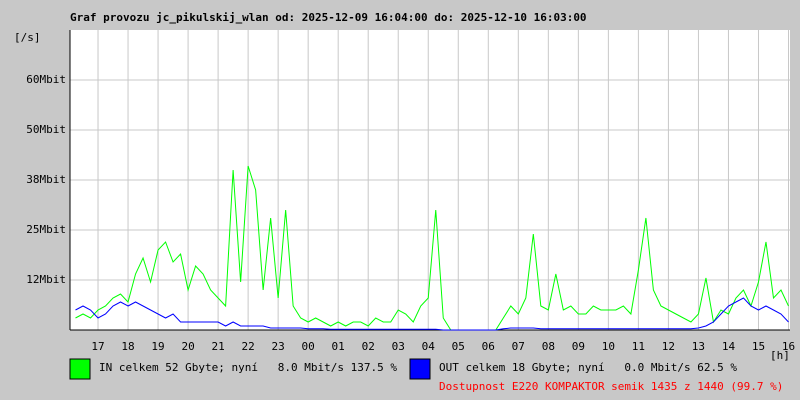  What do you see at coordinates (278, 346) in the screenshot?
I see `x-tick-label: 23` at bounding box center [278, 346].